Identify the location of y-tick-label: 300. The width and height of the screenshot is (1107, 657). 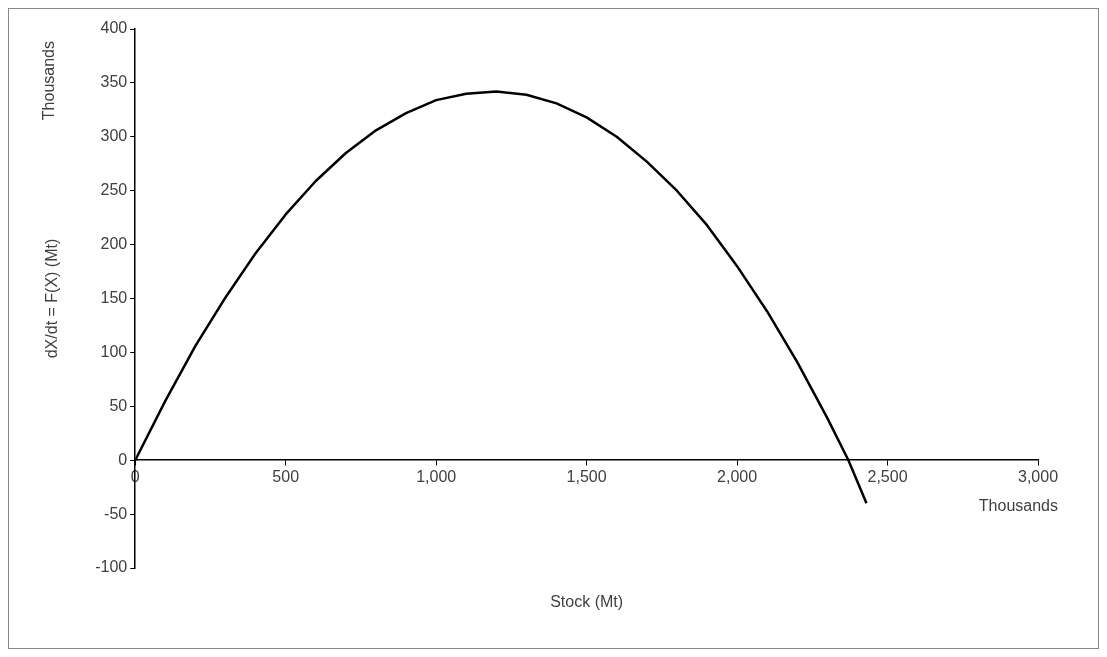
(114, 136).